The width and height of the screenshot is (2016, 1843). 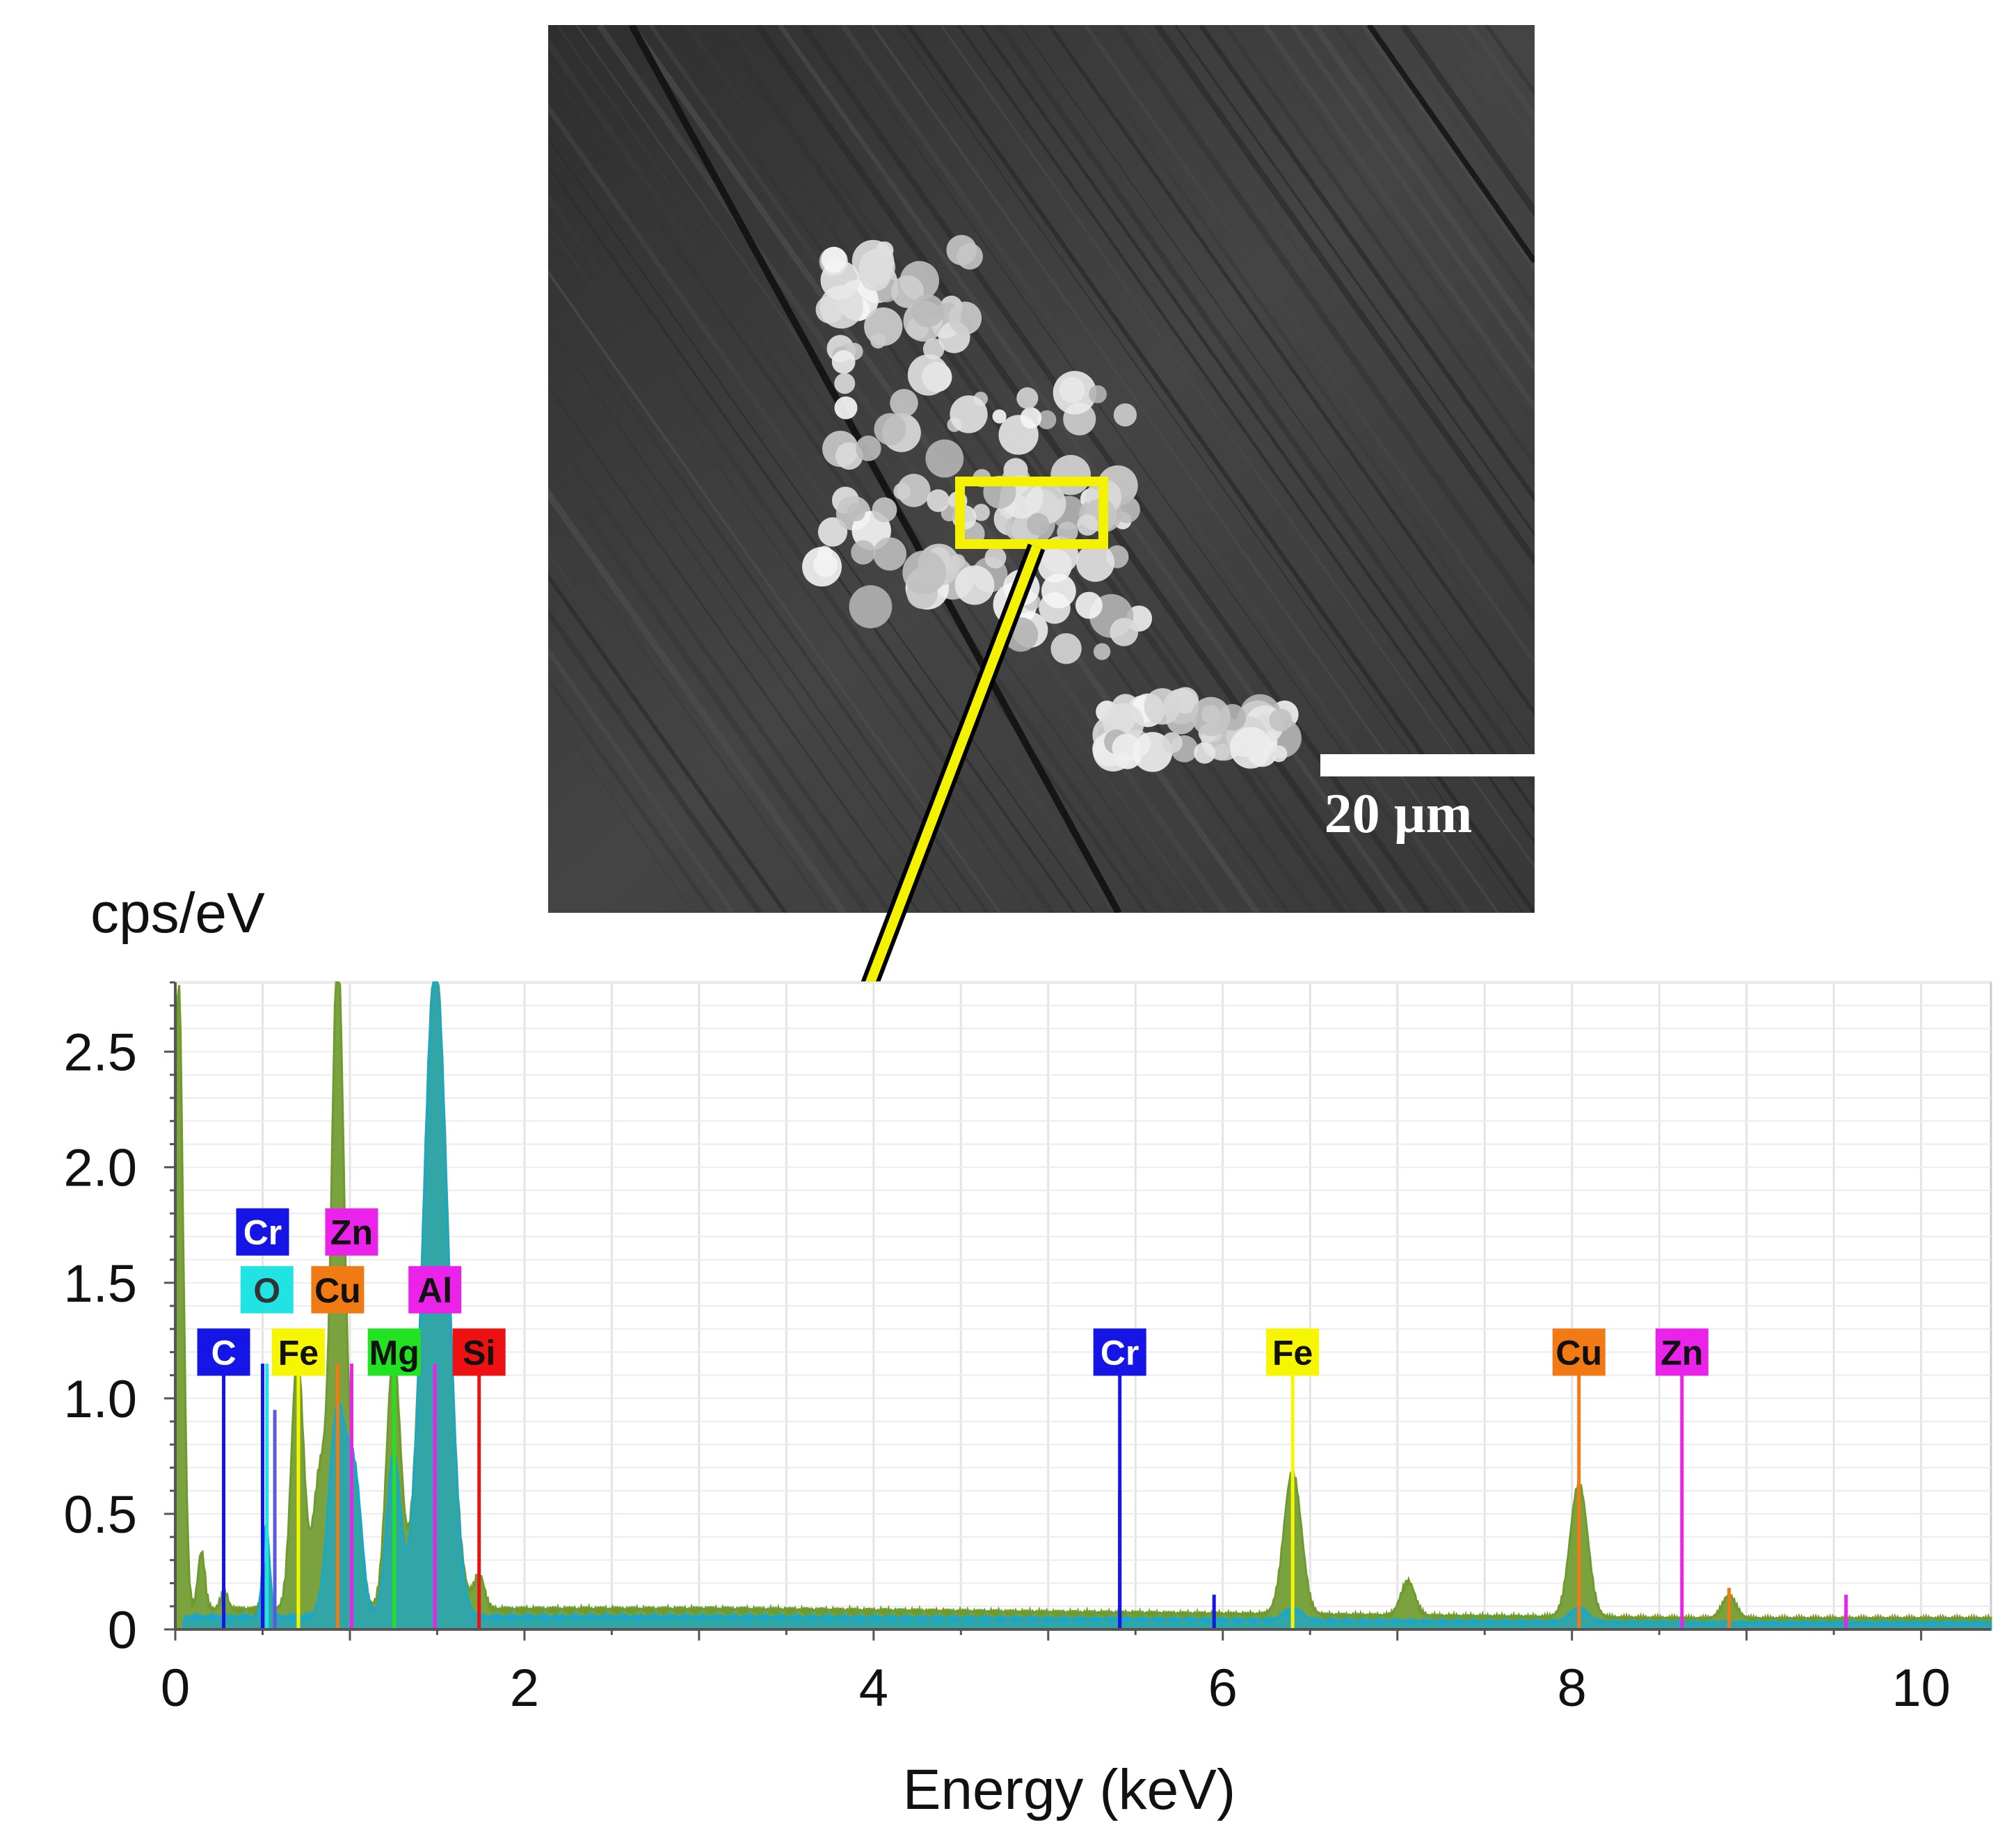 I want to click on element-label: Al, so click(x=434, y=1290).